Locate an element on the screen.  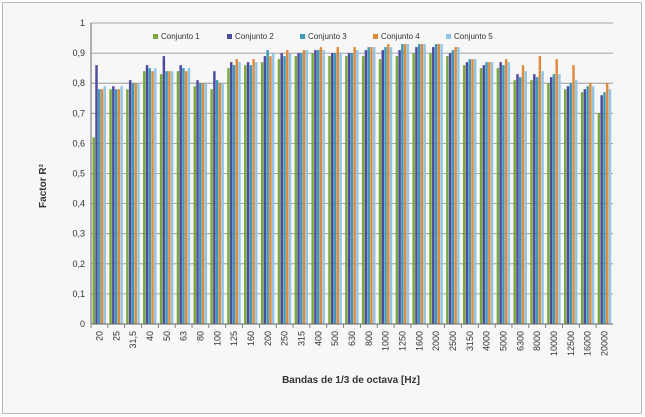
x-tick-label: 80 is located at coordinates (200, 336).